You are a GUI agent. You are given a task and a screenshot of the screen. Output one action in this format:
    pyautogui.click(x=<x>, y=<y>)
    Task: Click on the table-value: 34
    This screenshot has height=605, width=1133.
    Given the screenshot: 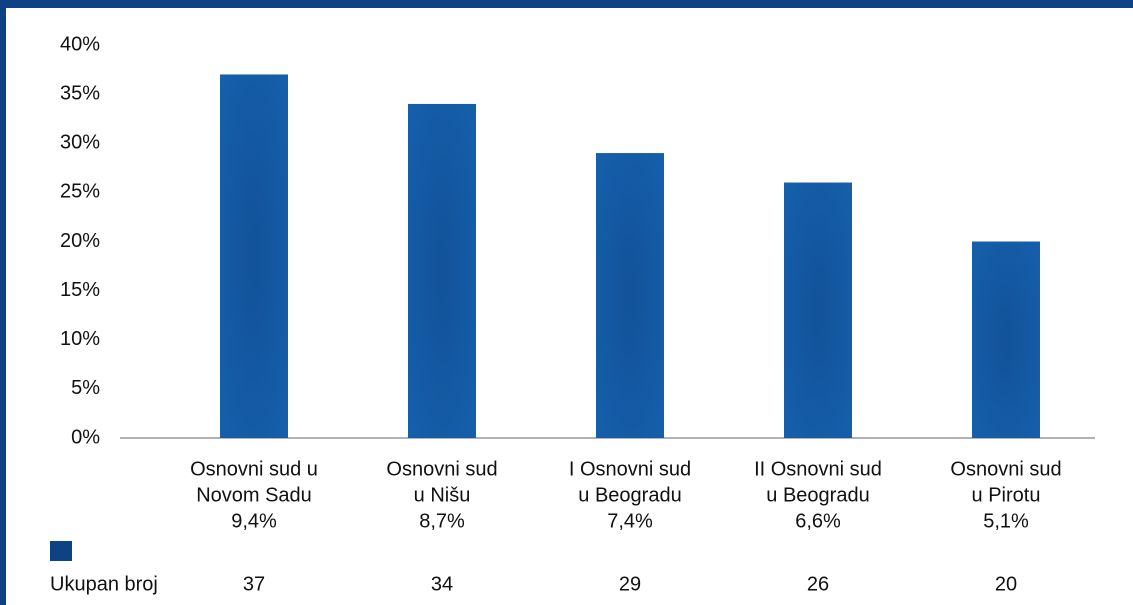 What is the action you would take?
    pyautogui.click(x=442, y=584)
    